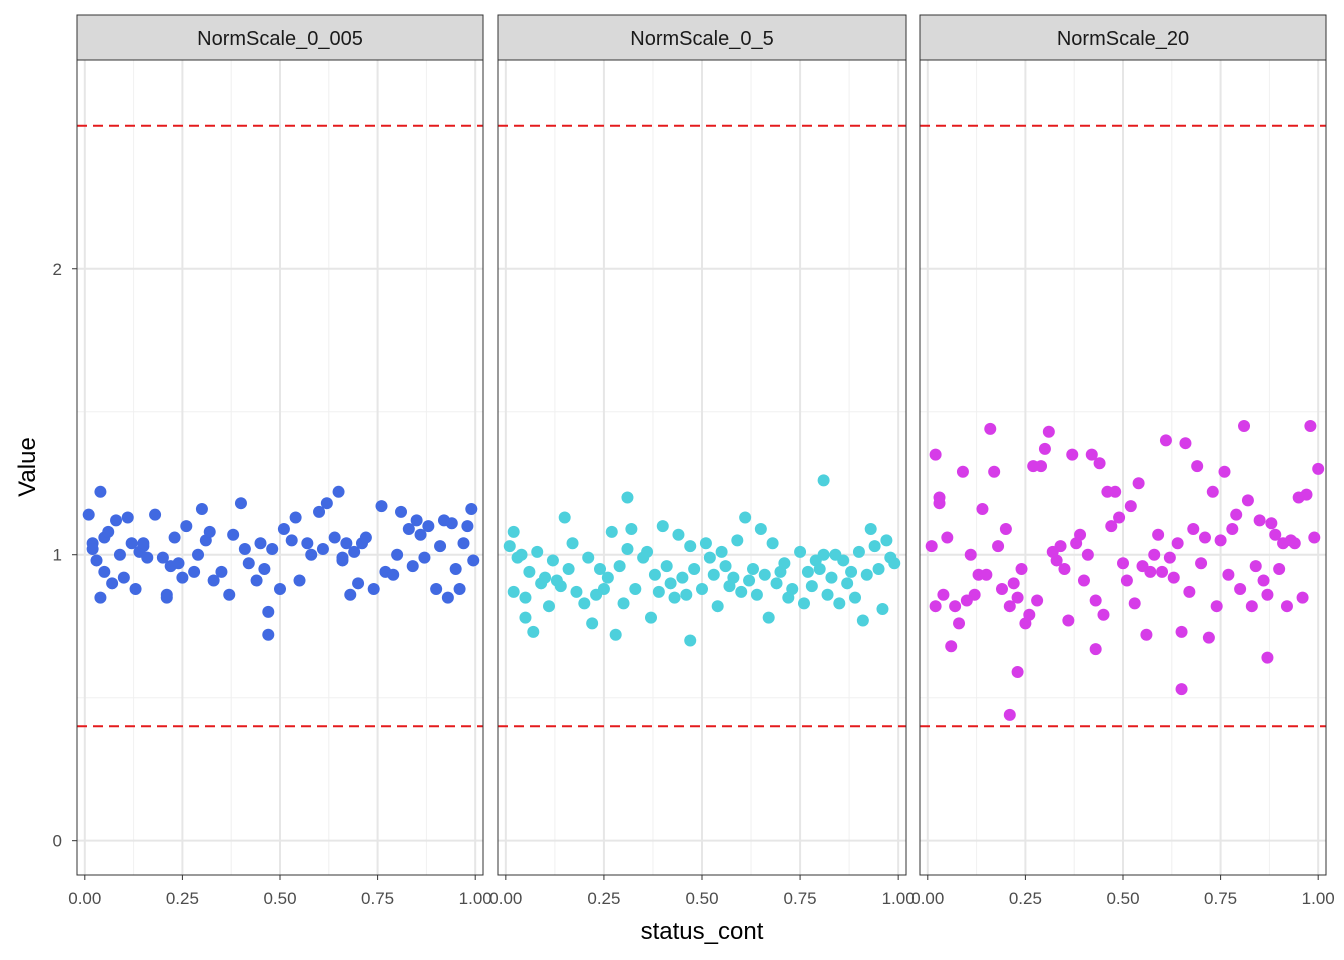  Describe the element at coordinates (27, 467) in the screenshot. I see `y-axis-title: Value` at that location.